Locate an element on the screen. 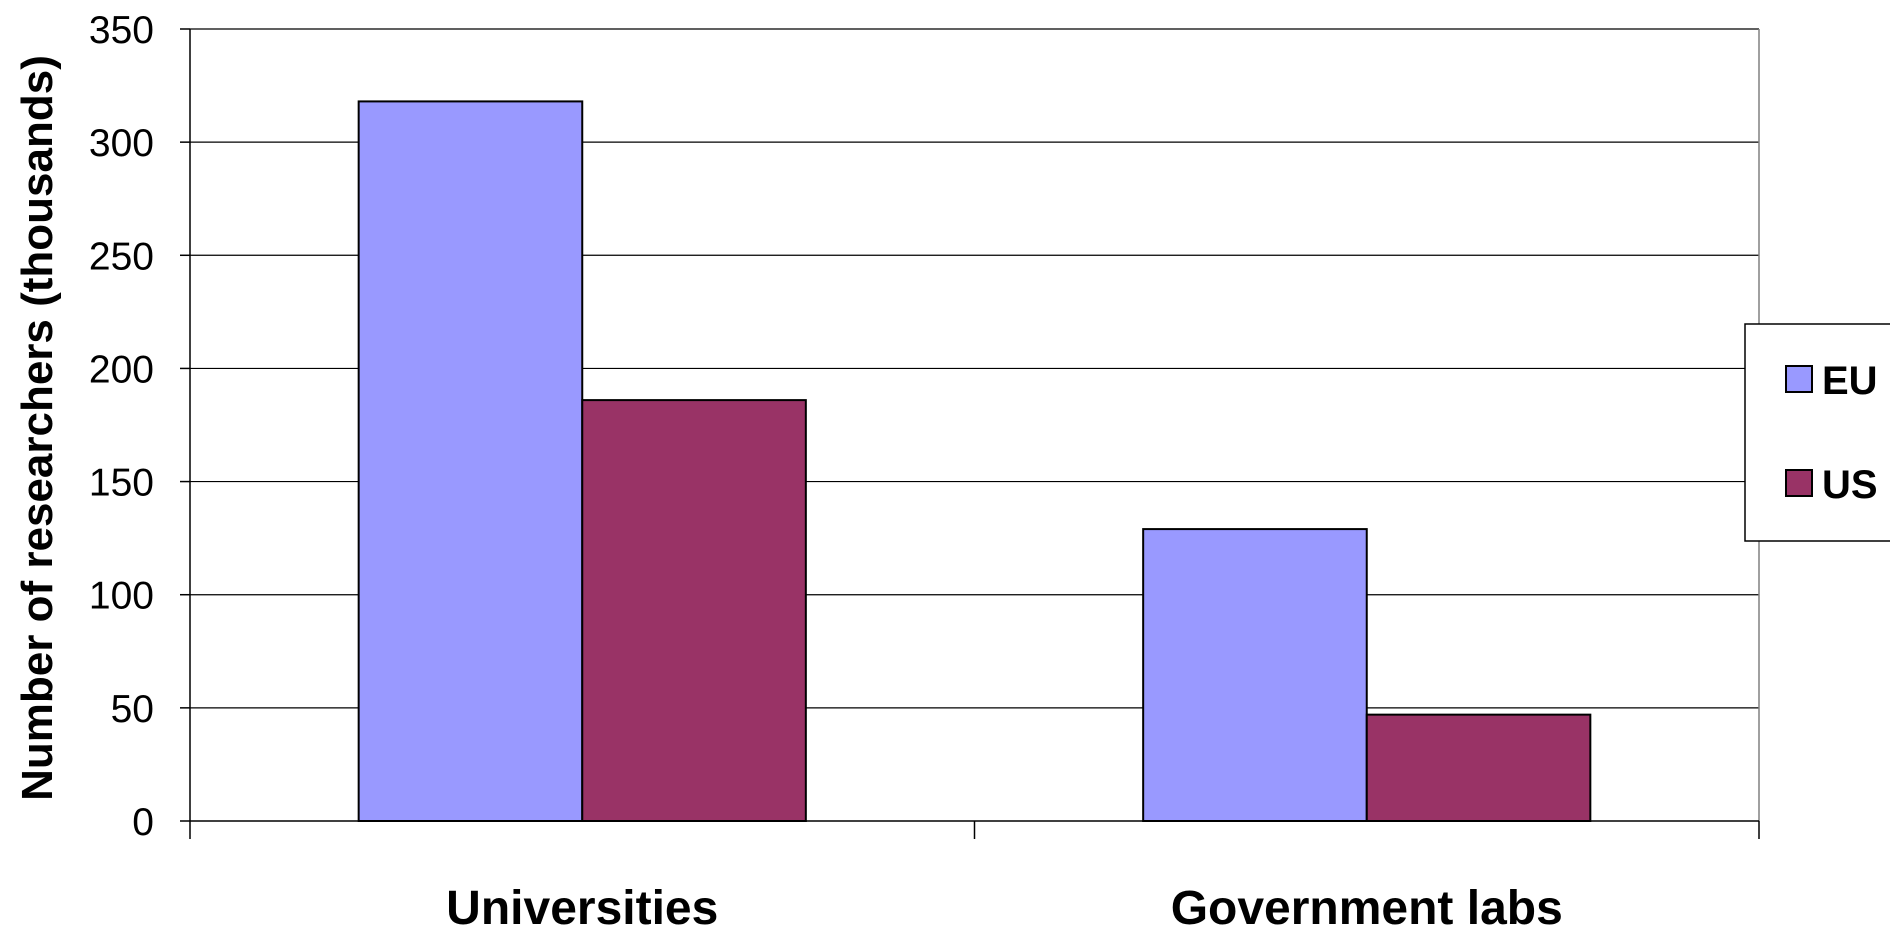 The width and height of the screenshot is (1890, 930). y-tick-label: 150 is located at coordinates (121, 483).